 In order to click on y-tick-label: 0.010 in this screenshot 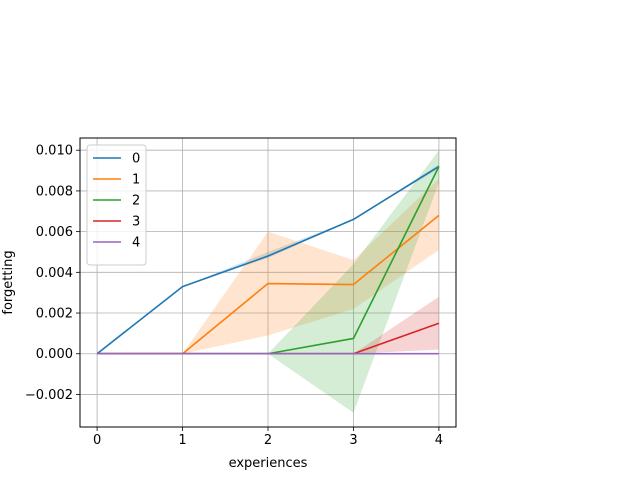, I will do `click(54, 151)`.